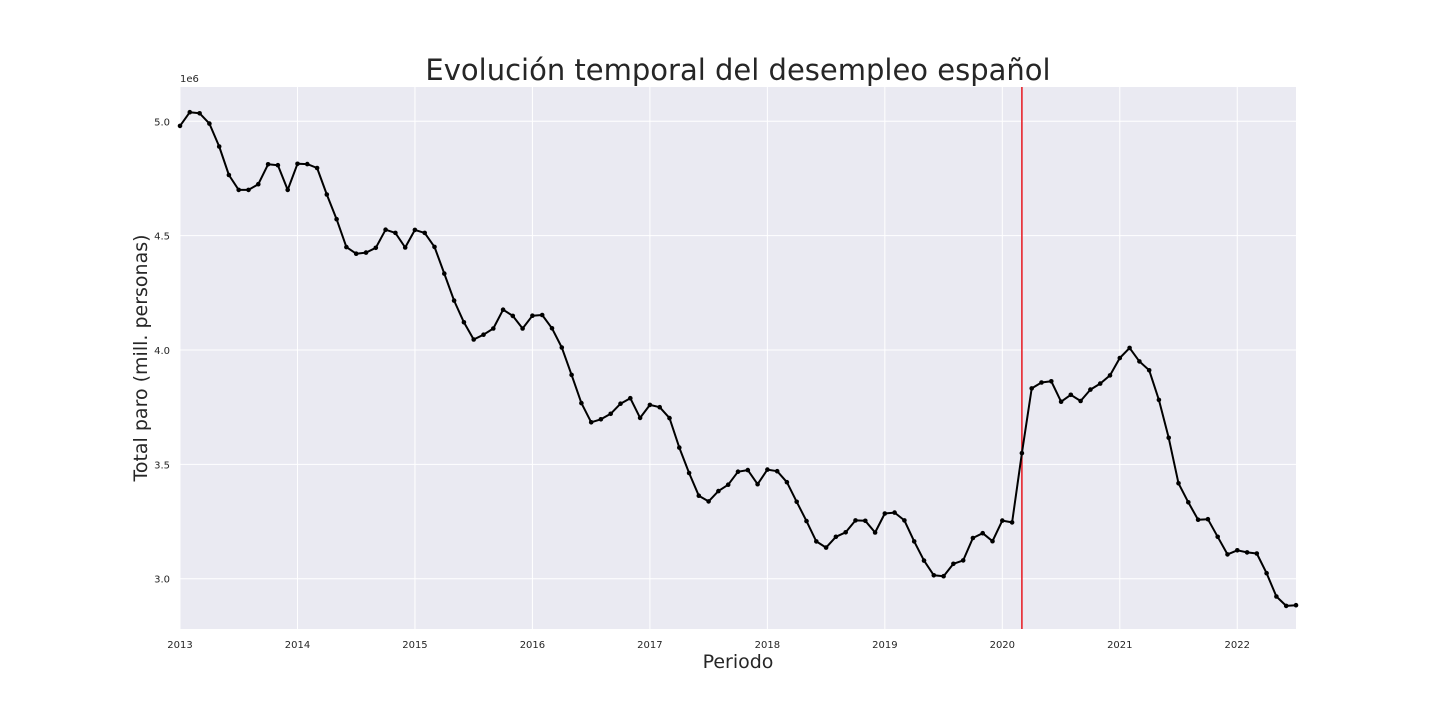  I want to click on y-tick-label: 4.0, so click(162, 351).